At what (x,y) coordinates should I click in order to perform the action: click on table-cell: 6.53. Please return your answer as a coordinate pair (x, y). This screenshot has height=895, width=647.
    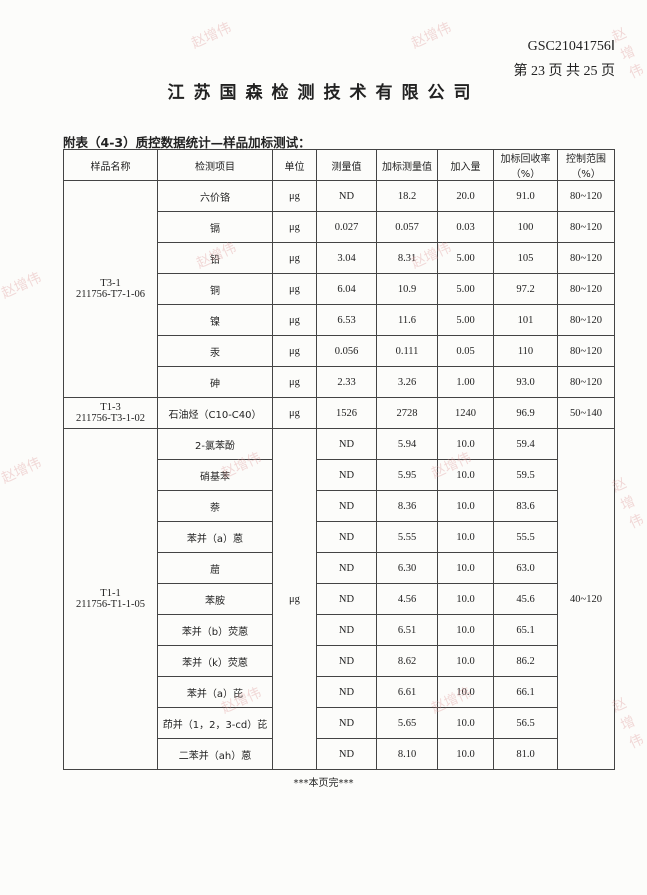
    Looking at the image, I should click on (346, 320).